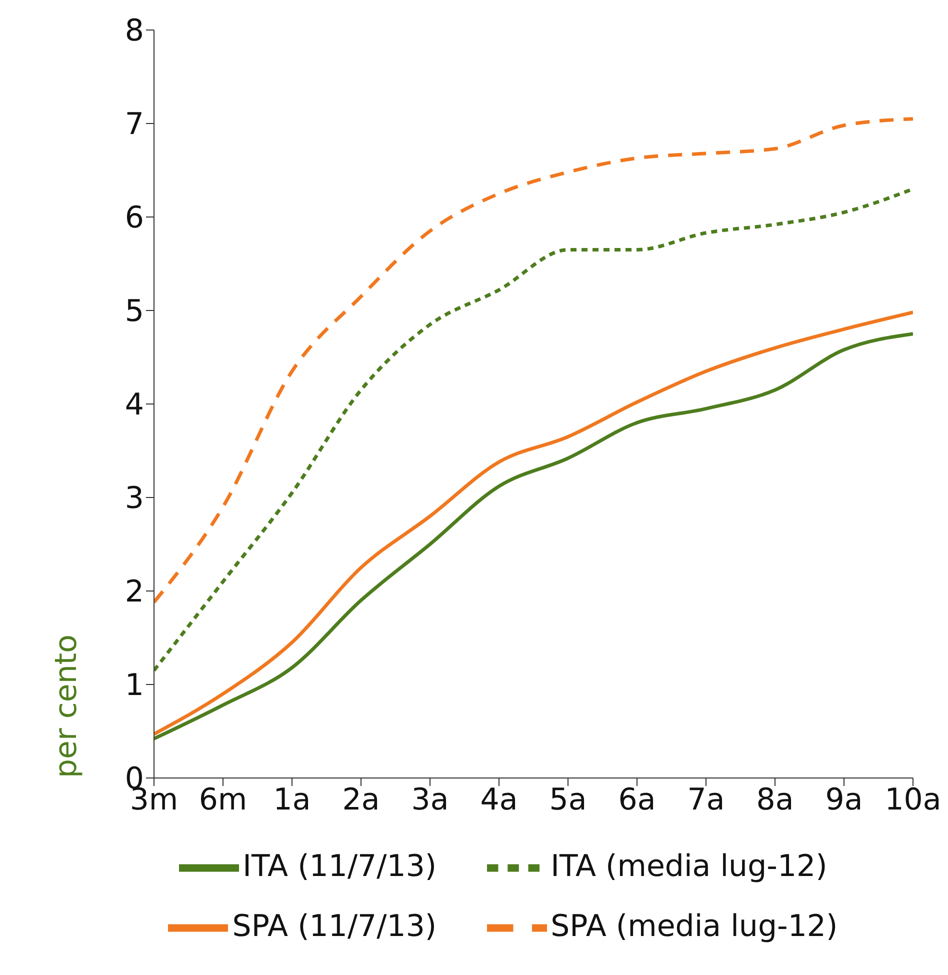 Image resolution: width=948 pixels, height=975 pixels. What do you see at coordinates (134, 498) in the screenshot?
I see `y-tick-label: 3` at bounding box center [134, 498].